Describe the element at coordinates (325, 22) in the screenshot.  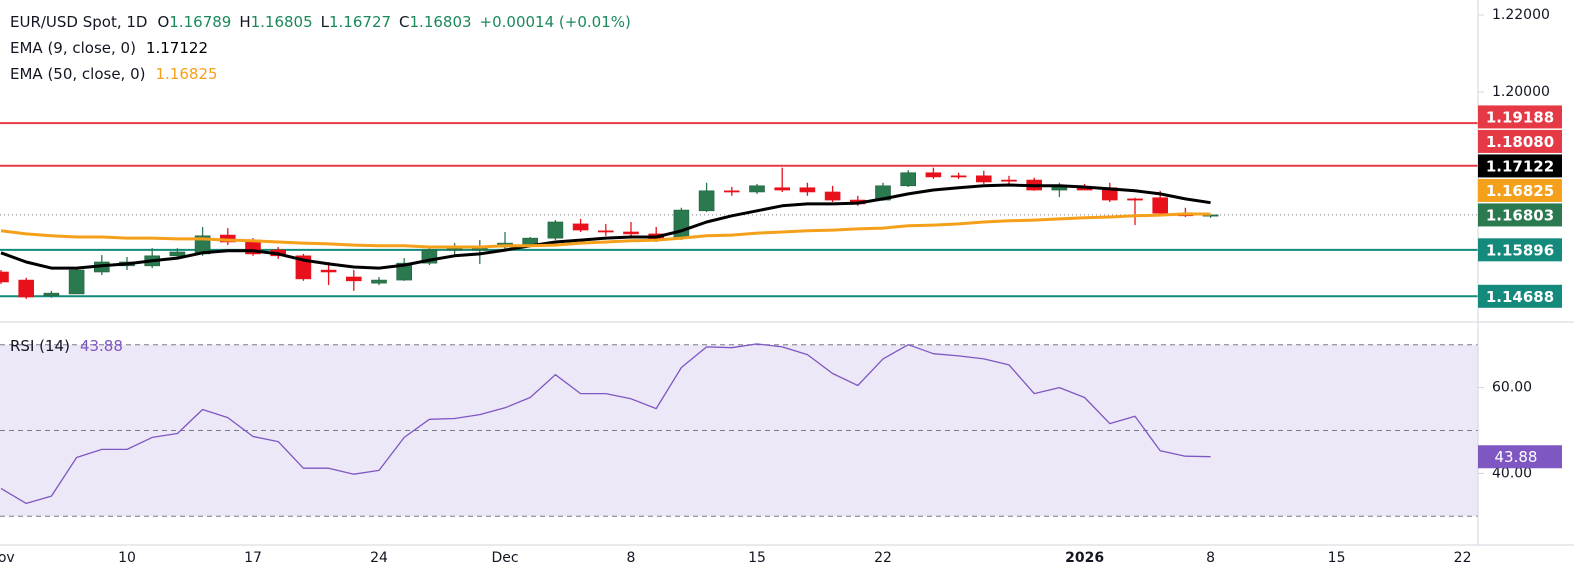
I see `ohlc-key: L` at that location.